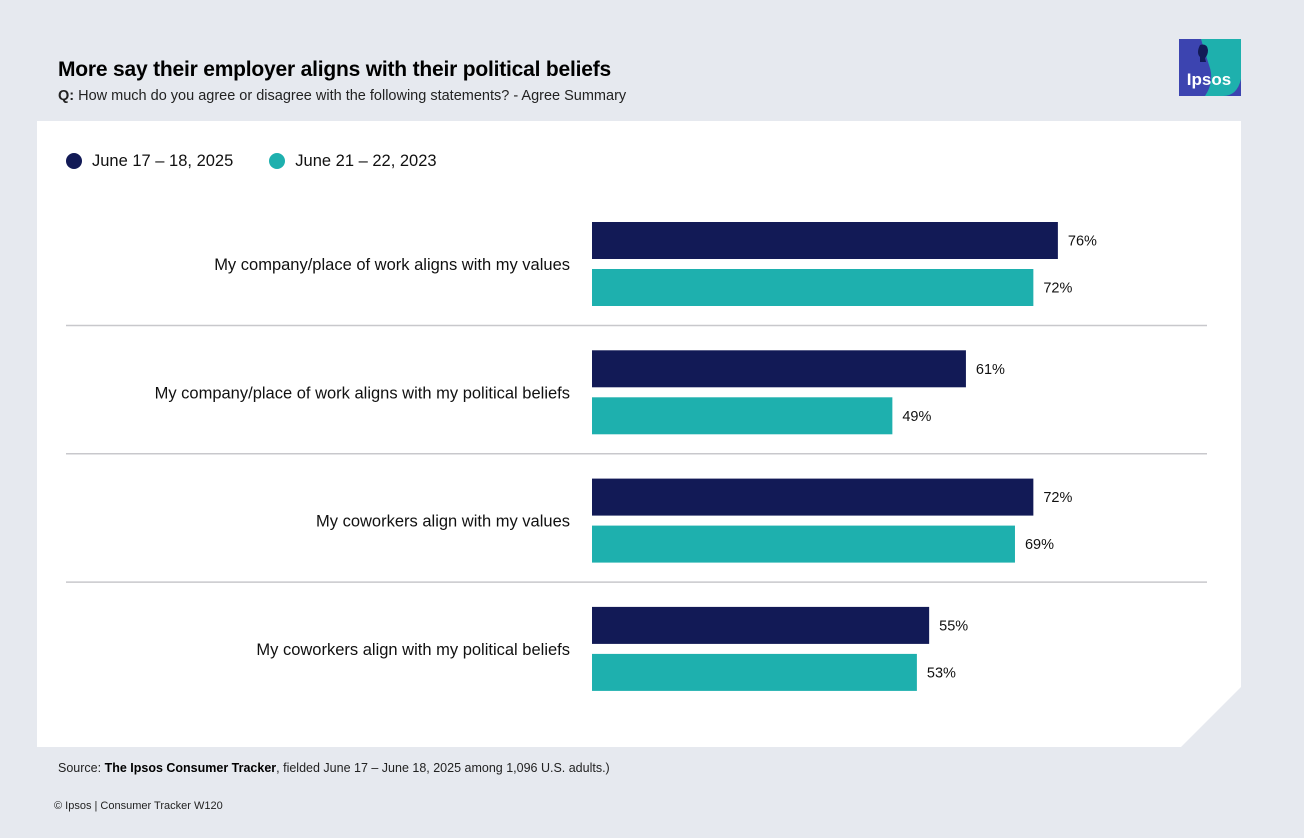 The width and height of the screenshot is (1304, 838). I want to click on legend-swatch-2025, so click(74, 161).